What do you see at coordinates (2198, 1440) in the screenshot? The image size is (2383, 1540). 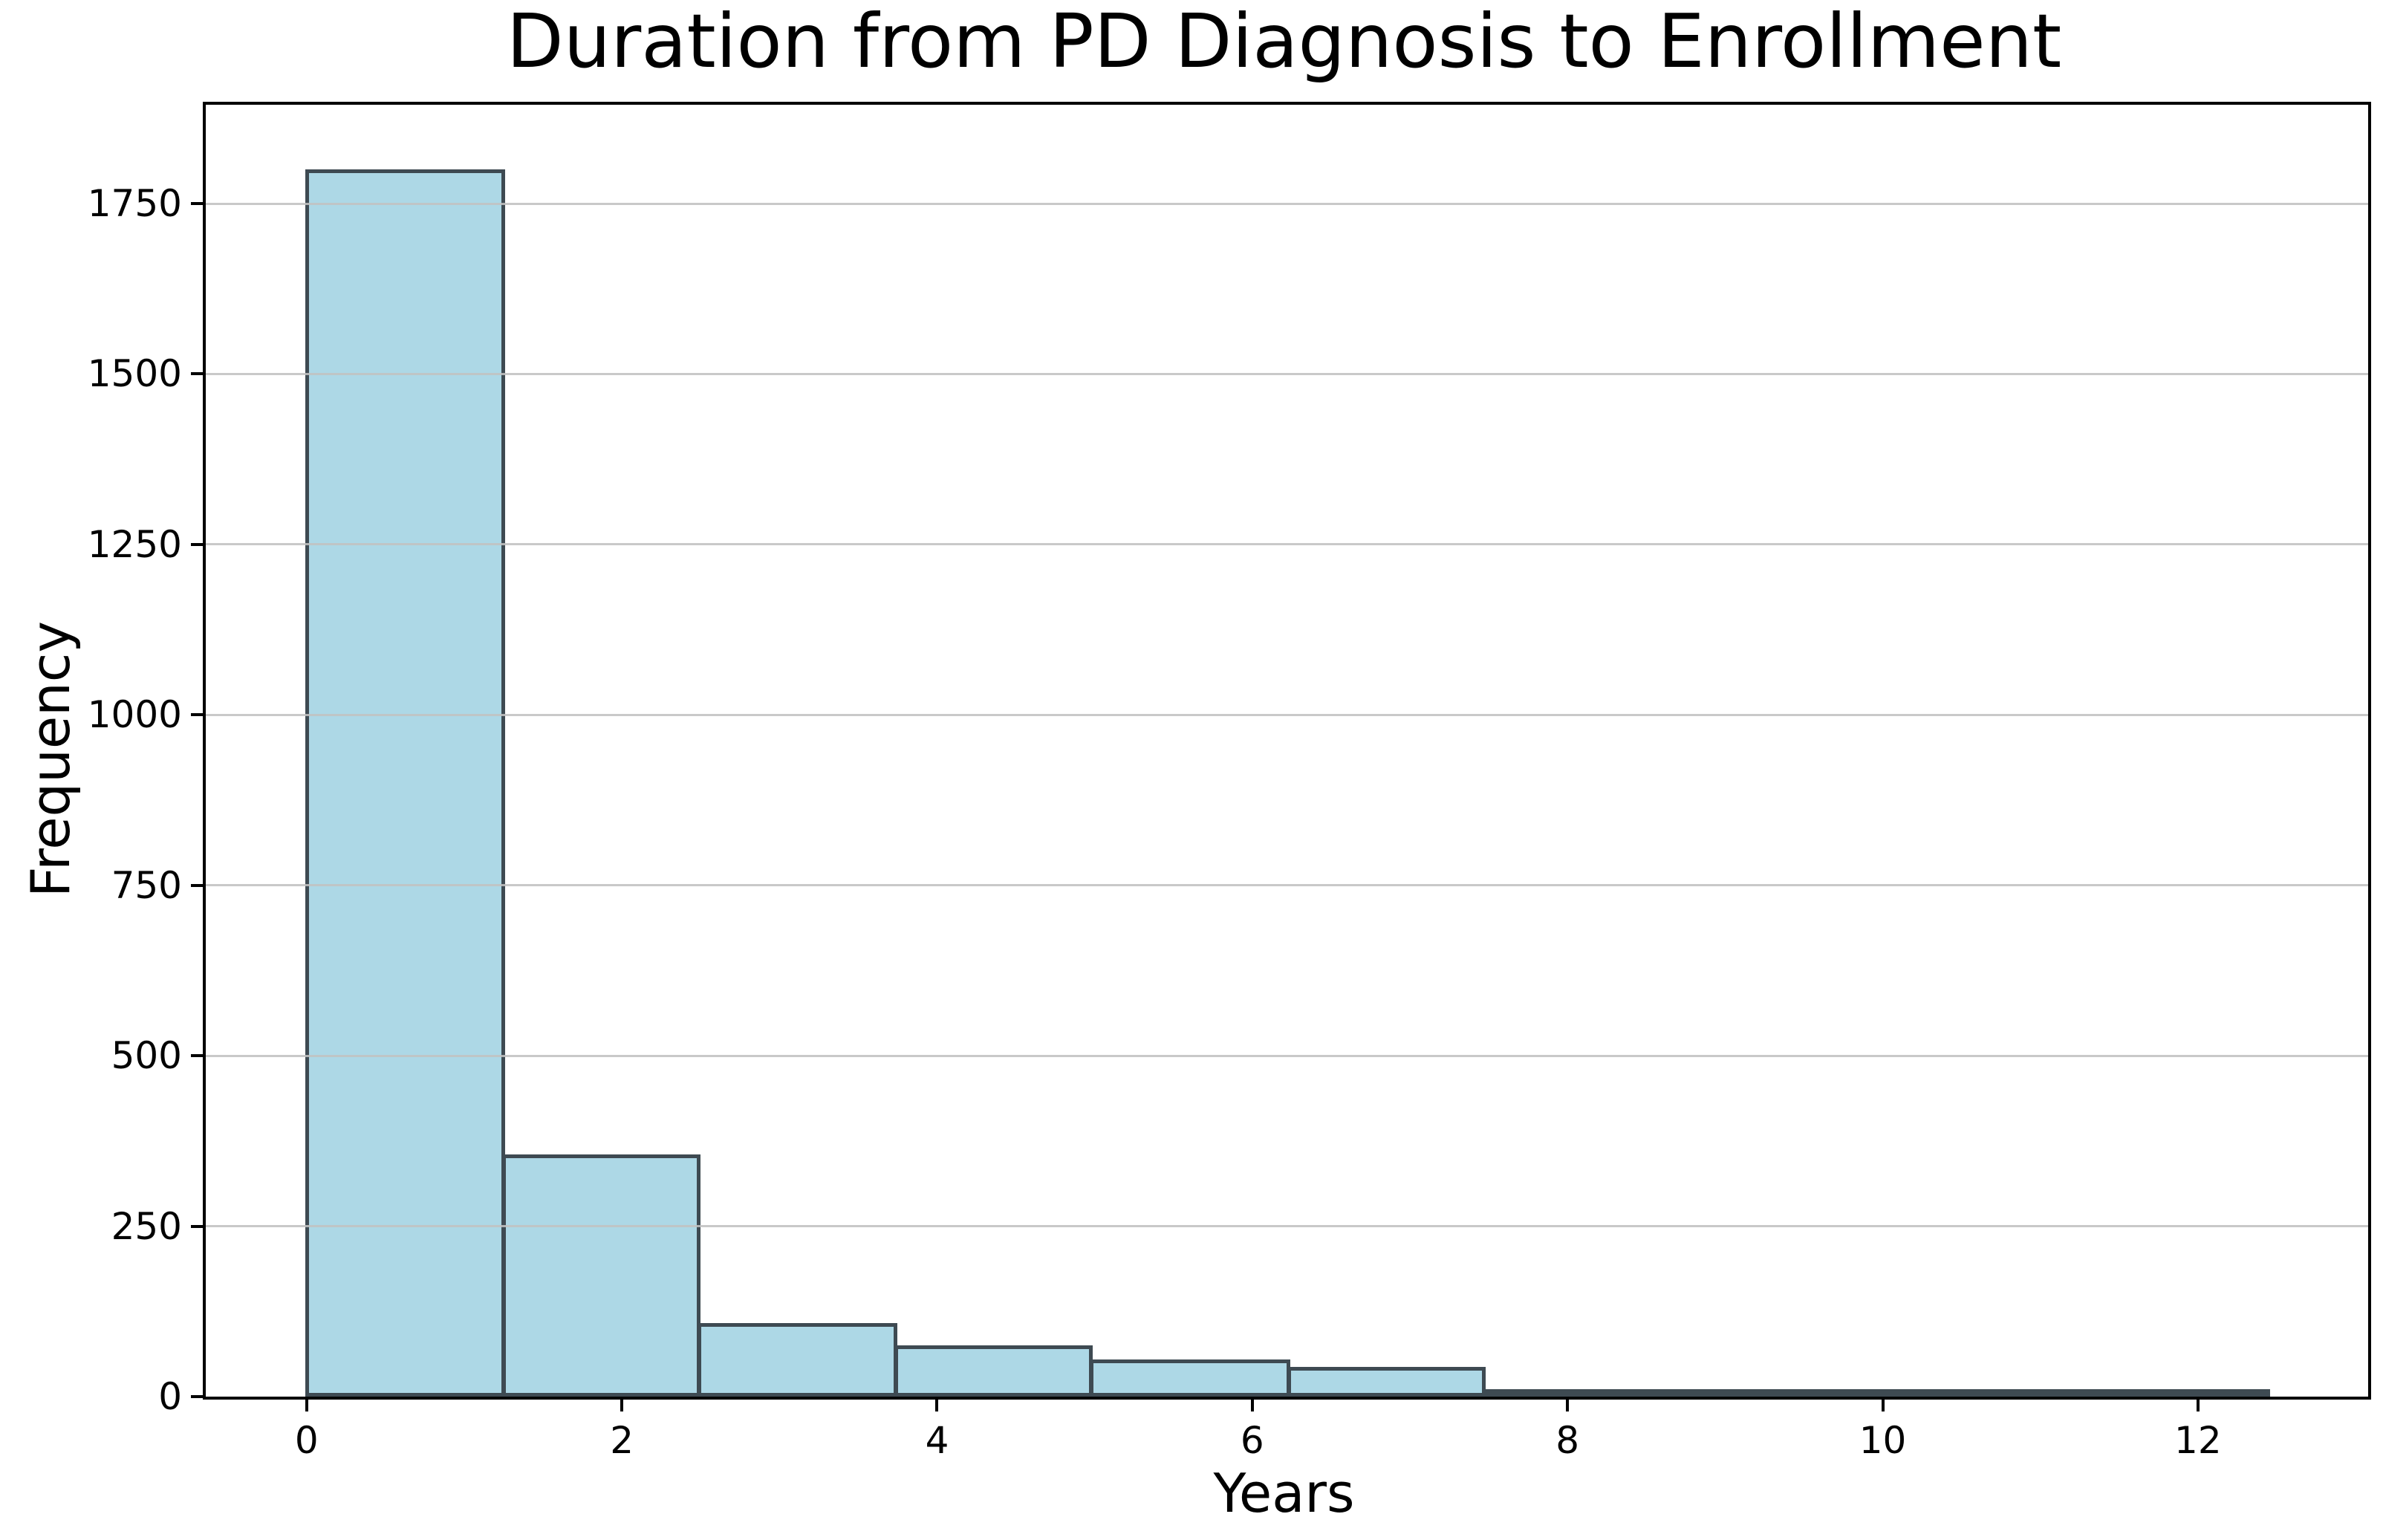 I see `x-axis-tick-label: 12` at bounding box center [2198, 1440].